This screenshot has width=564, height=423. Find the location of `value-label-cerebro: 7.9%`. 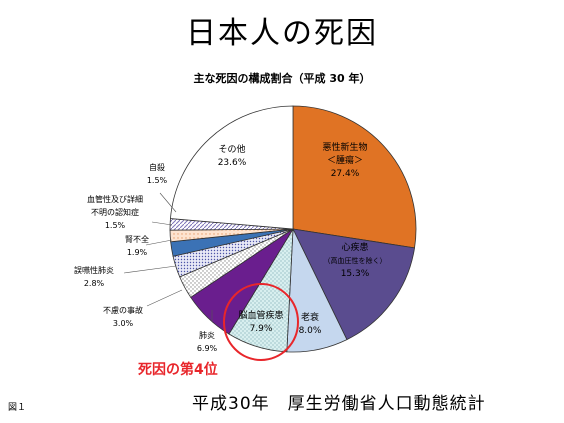

value-label-cerebro: 7.9% is located at coordinates (261, 329).